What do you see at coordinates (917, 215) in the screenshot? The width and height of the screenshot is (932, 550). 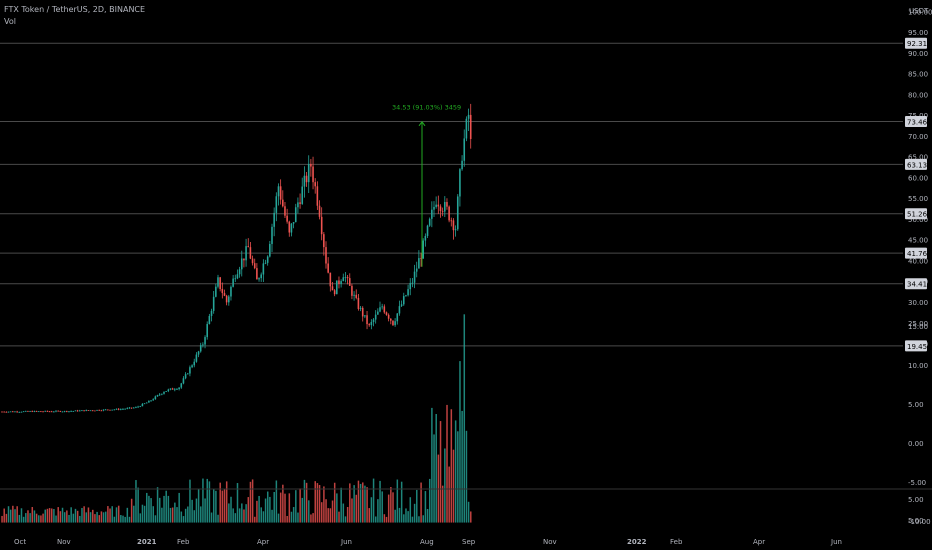 I see `level-badge-label: 51.26` at bounding box center [917, 215].